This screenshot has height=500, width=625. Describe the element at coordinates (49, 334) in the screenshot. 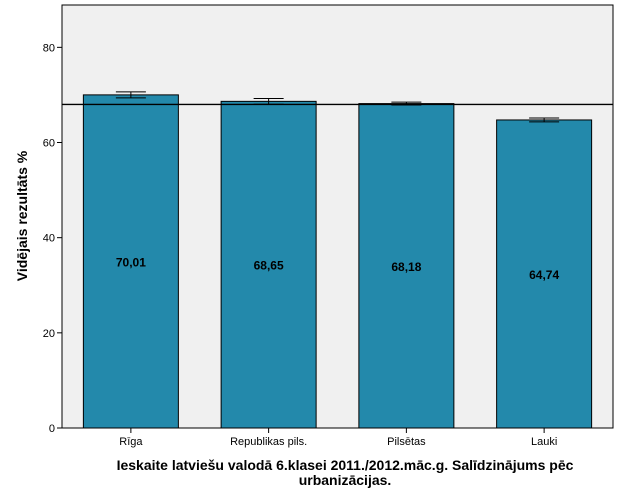

I see `y-tick-label: 20` at that location.